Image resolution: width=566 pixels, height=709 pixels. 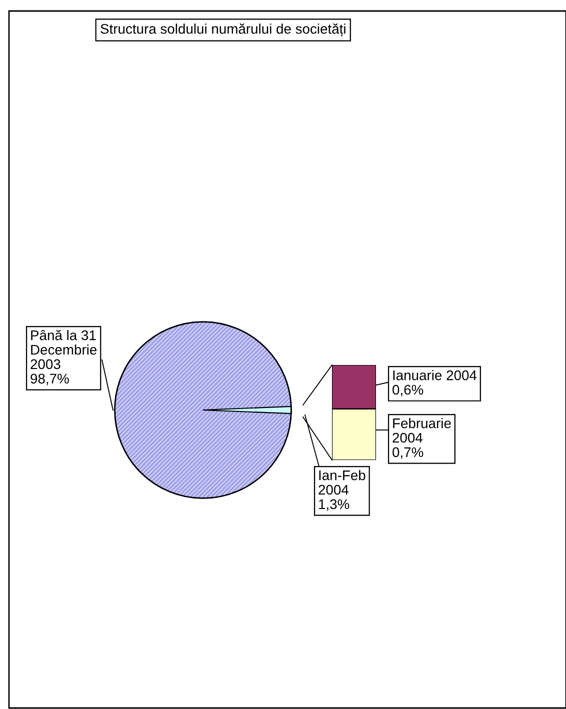 I want to click on chart-title: Structura soldului numărului de societăți, so click(x=223, y=30).